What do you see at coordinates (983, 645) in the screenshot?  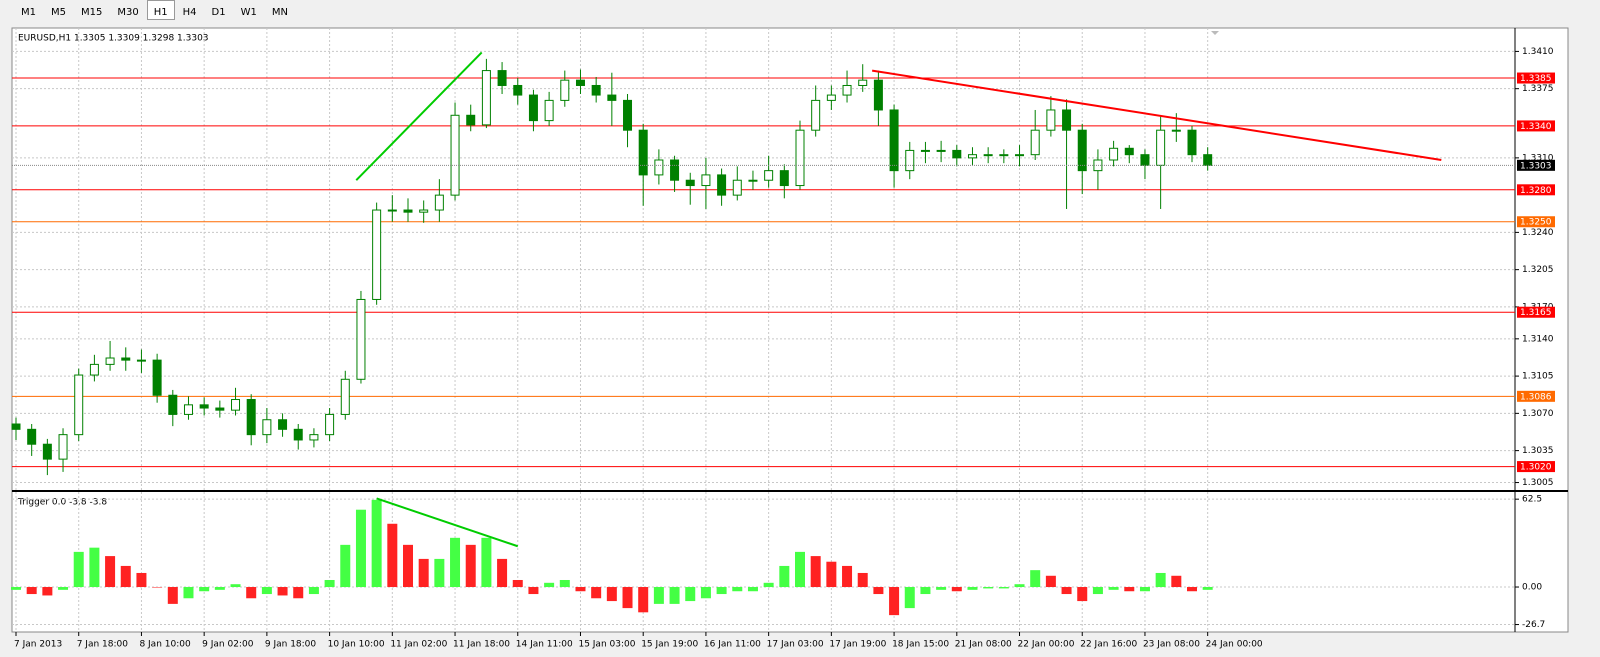 I see `x-tick-label: 21 Jan 08:00` at bounding box center [983, 645].